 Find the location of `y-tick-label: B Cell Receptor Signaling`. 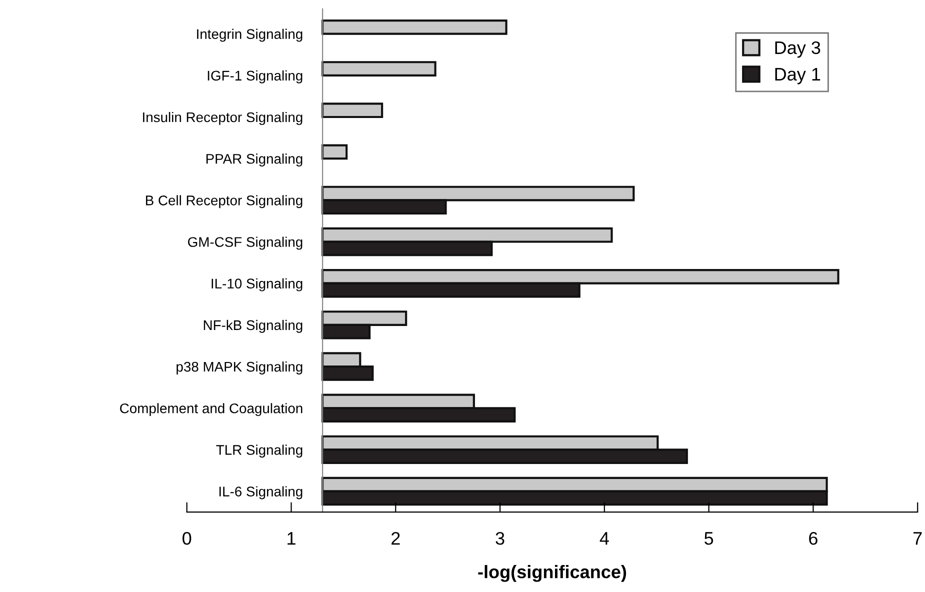

y-tick-label: B Cell Receptor Signaling is located at coordinates (224, 201).